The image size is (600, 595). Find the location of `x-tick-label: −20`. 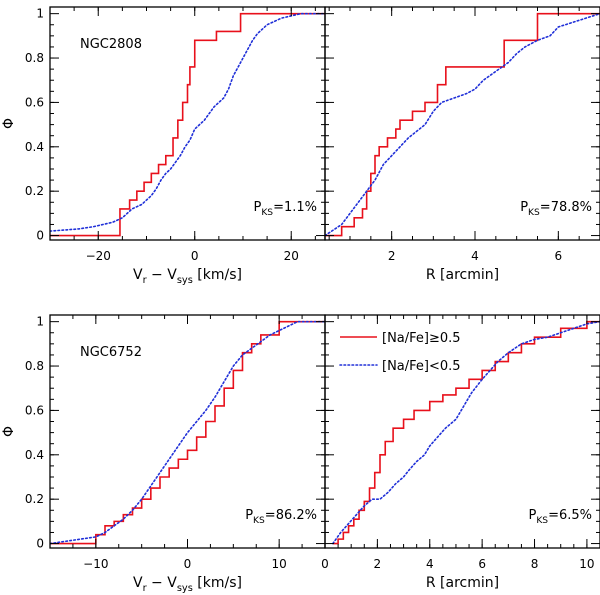

x-tick-label: −20 is located at coordinates (98, 256).